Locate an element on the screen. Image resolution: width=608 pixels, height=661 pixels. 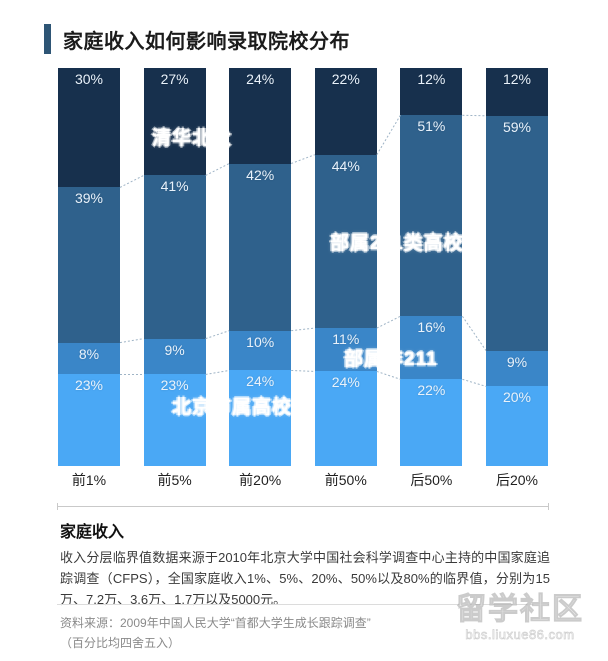
bar-segment: 42% is located at coordinates (260, 247).